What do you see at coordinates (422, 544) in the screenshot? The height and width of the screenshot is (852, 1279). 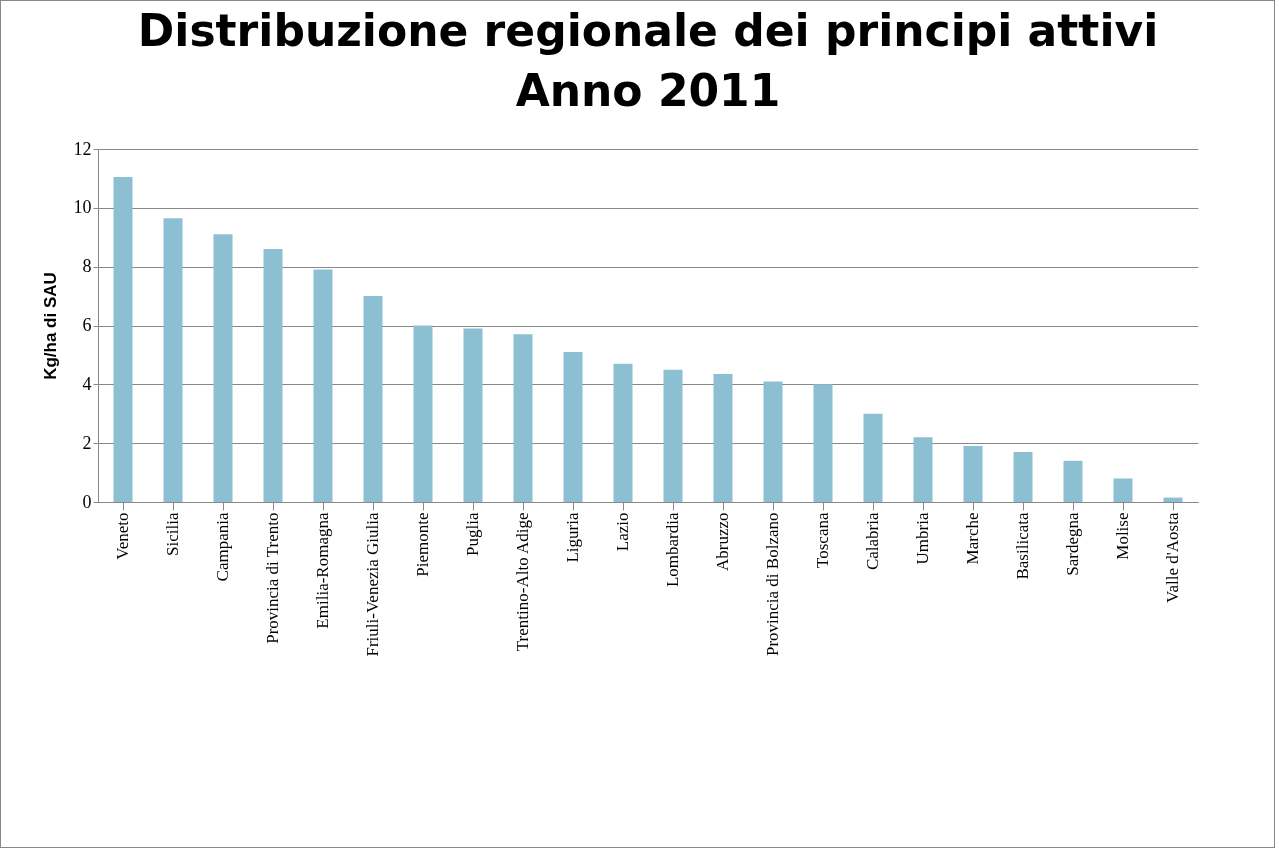 I see `x-tick-label: Piemonte` at bounding box center [422, 544].